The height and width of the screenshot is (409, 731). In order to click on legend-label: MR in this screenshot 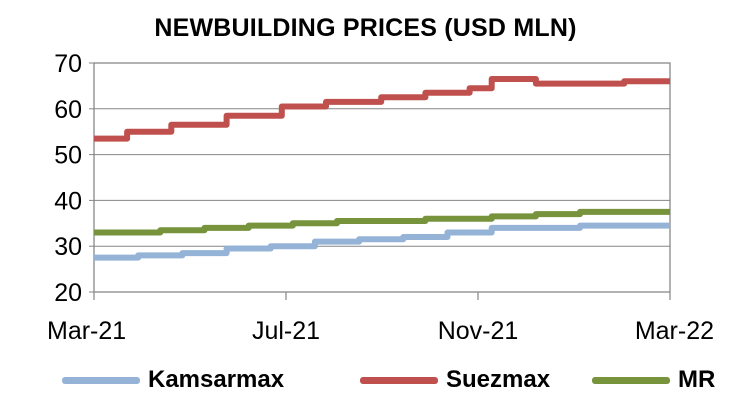, I will do `click(697, 379)`.